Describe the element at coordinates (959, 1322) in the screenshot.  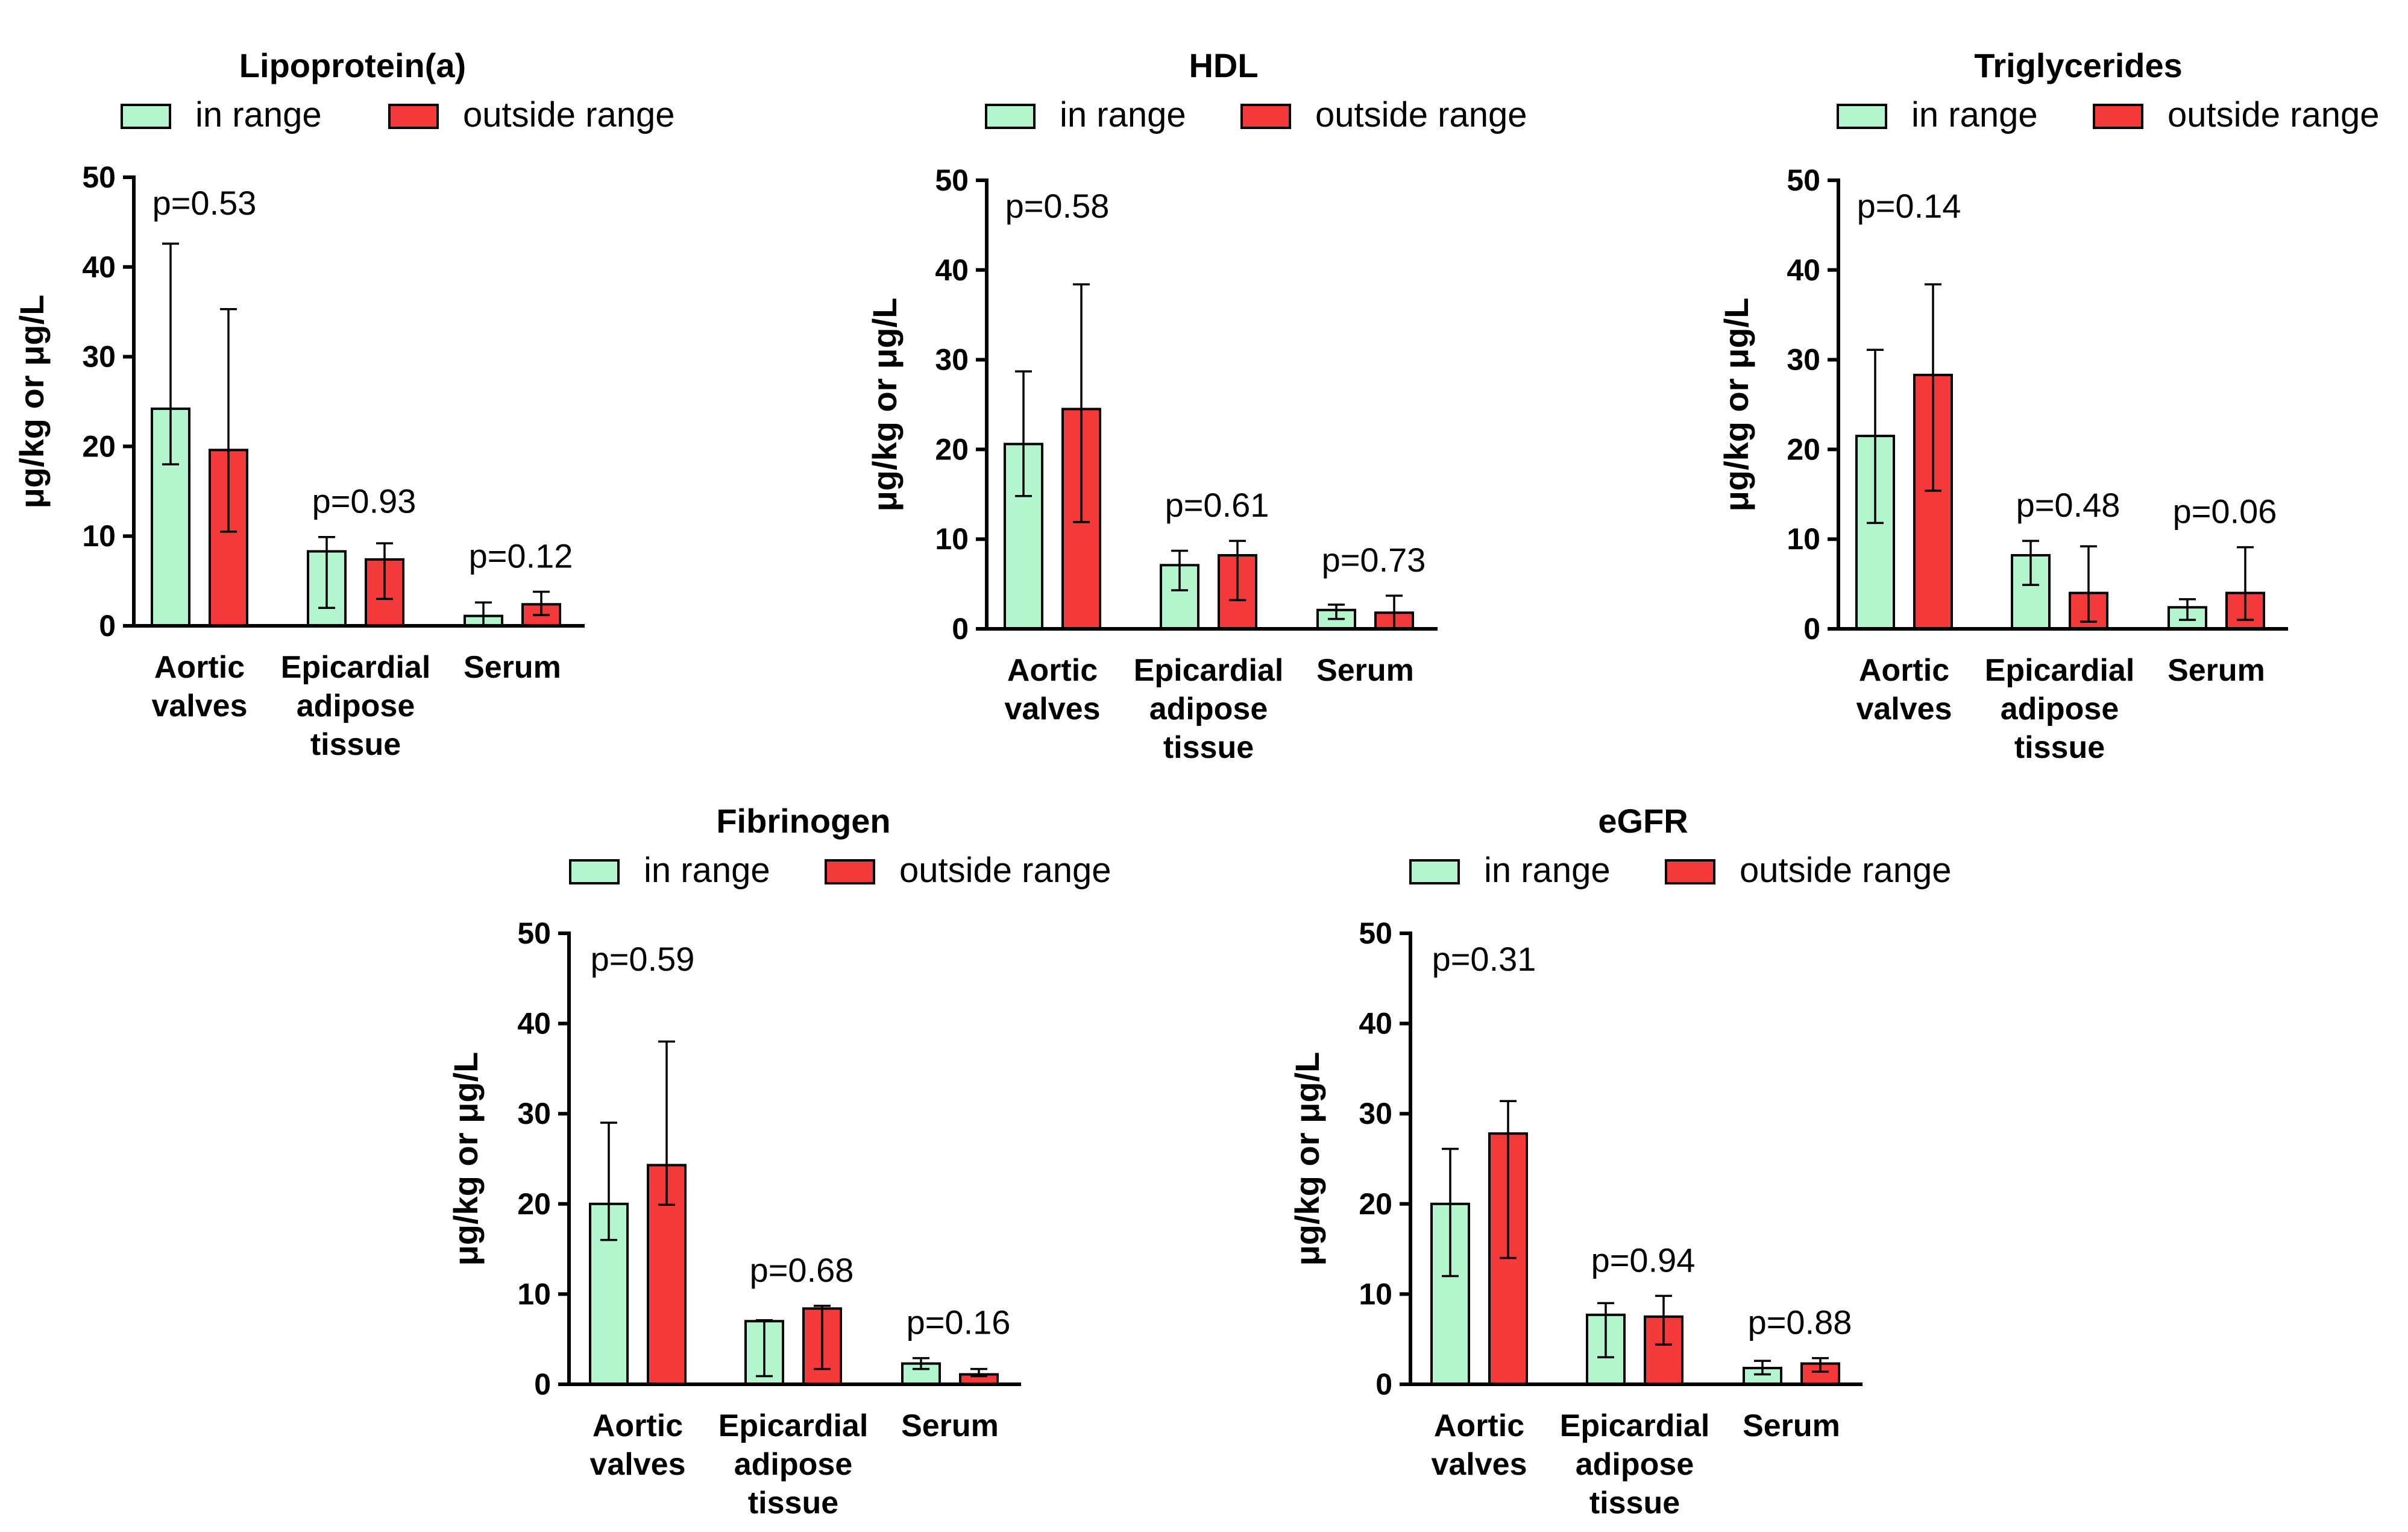
I see `p-value: p=0.16` at that location.